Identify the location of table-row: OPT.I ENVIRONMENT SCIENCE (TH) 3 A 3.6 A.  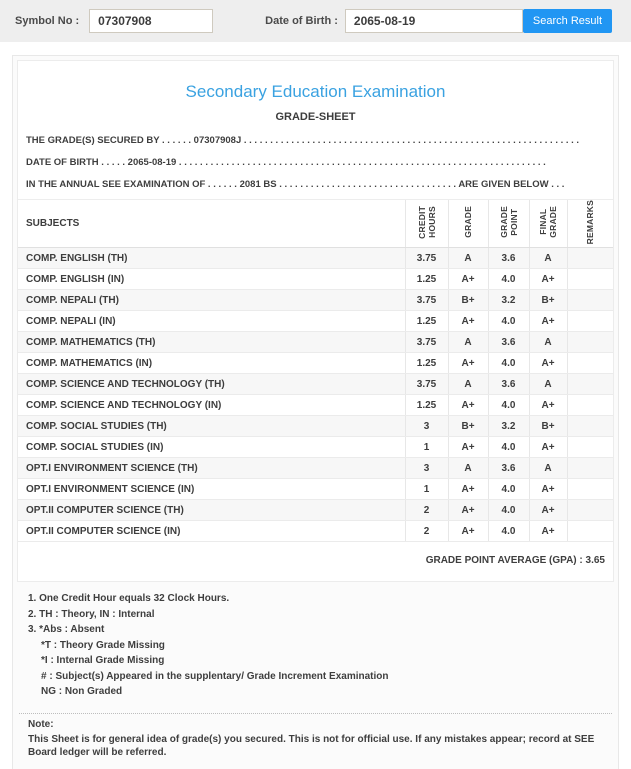
(315, 468).